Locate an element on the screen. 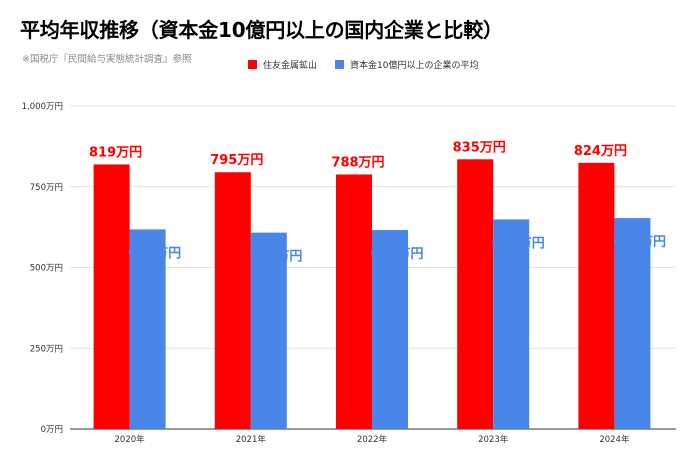 The image size is (700, 462). chart-title: 平均年収推移（資本金10億円以上の国内企業と比較） is located at coordinates (261, 30).